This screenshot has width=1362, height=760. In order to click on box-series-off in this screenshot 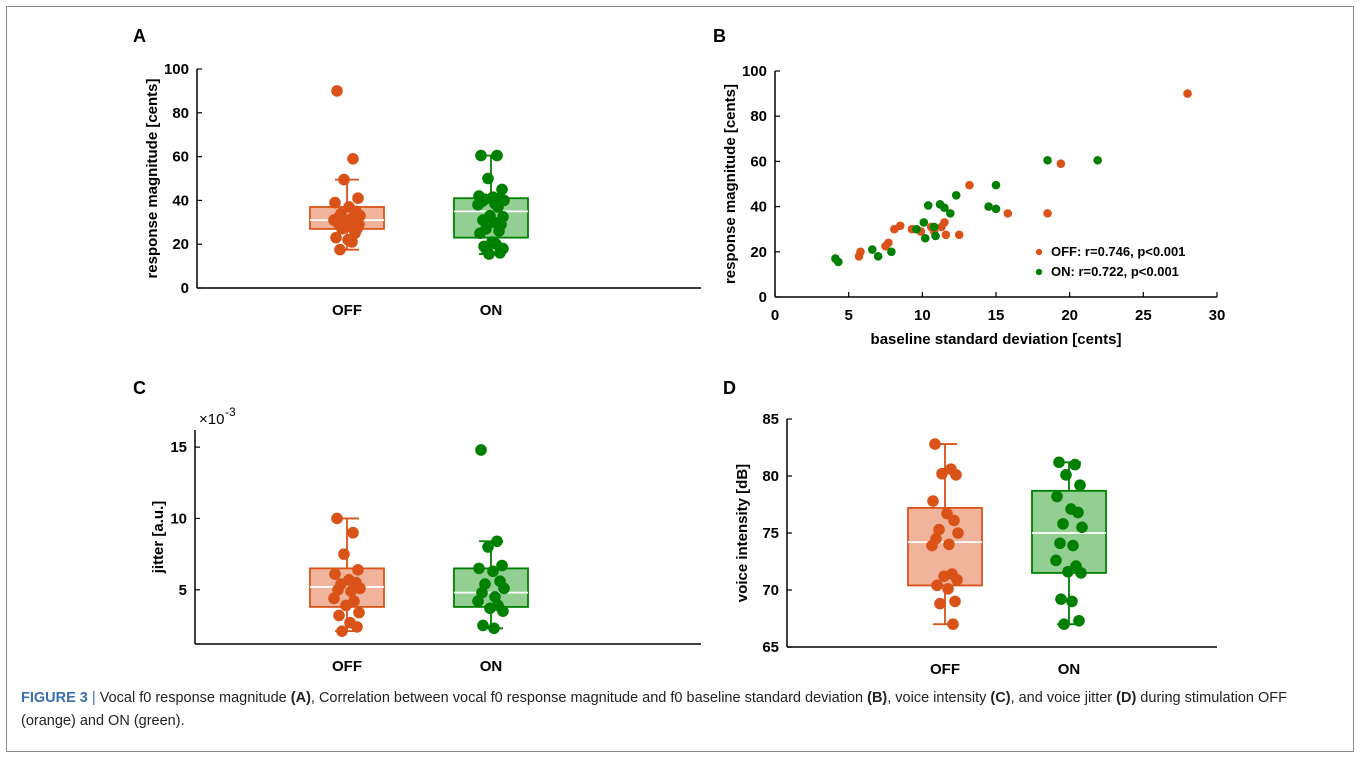, I will do `click(347, 170)`.